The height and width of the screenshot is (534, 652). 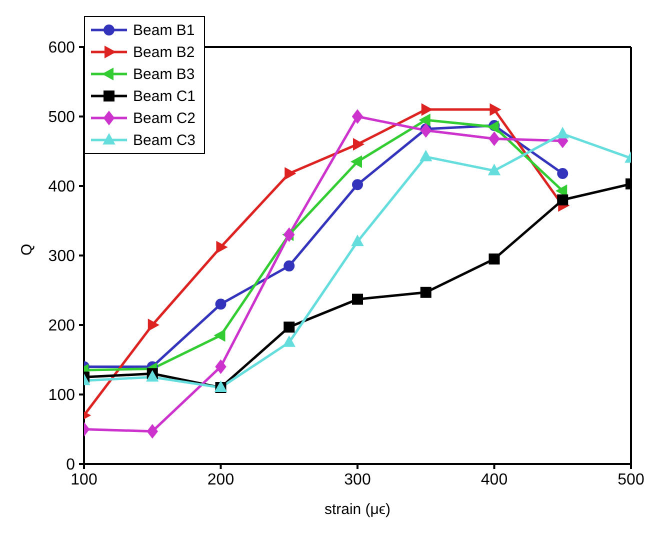 I want to click on x-axis-title: strain (μϵ), so click(x=357, y=509).